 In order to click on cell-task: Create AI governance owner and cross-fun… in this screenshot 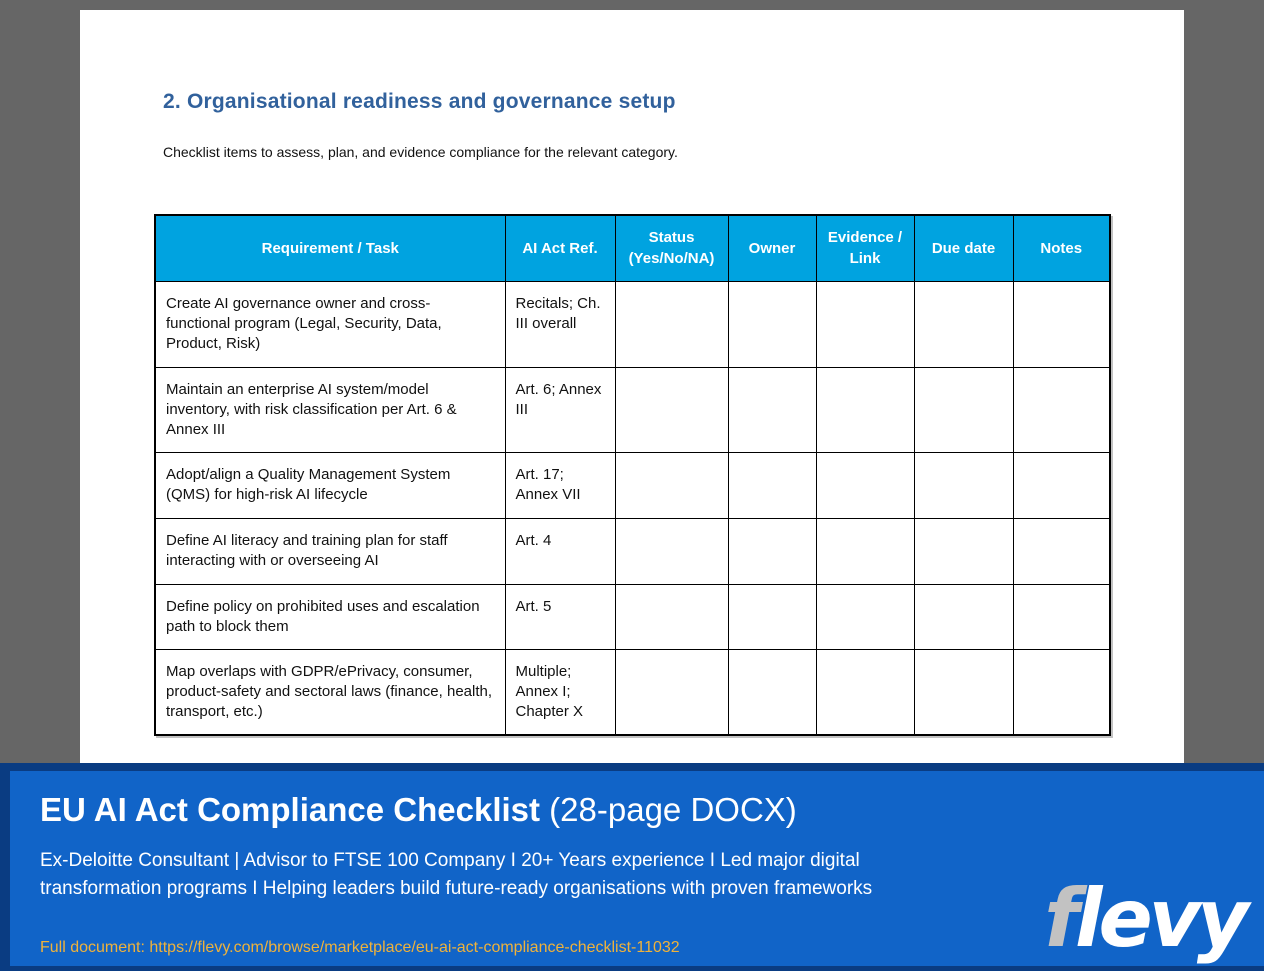, I will do `click(330, 324)`.